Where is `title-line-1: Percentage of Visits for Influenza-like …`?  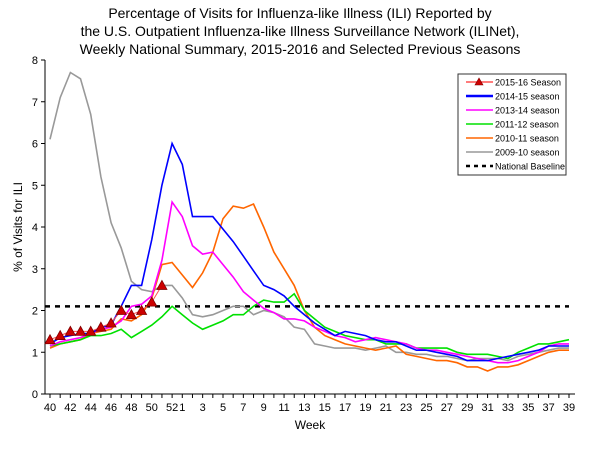
title-line-1: Percentage of Visits for Influenza-like … is located at coordinates (300, 13).